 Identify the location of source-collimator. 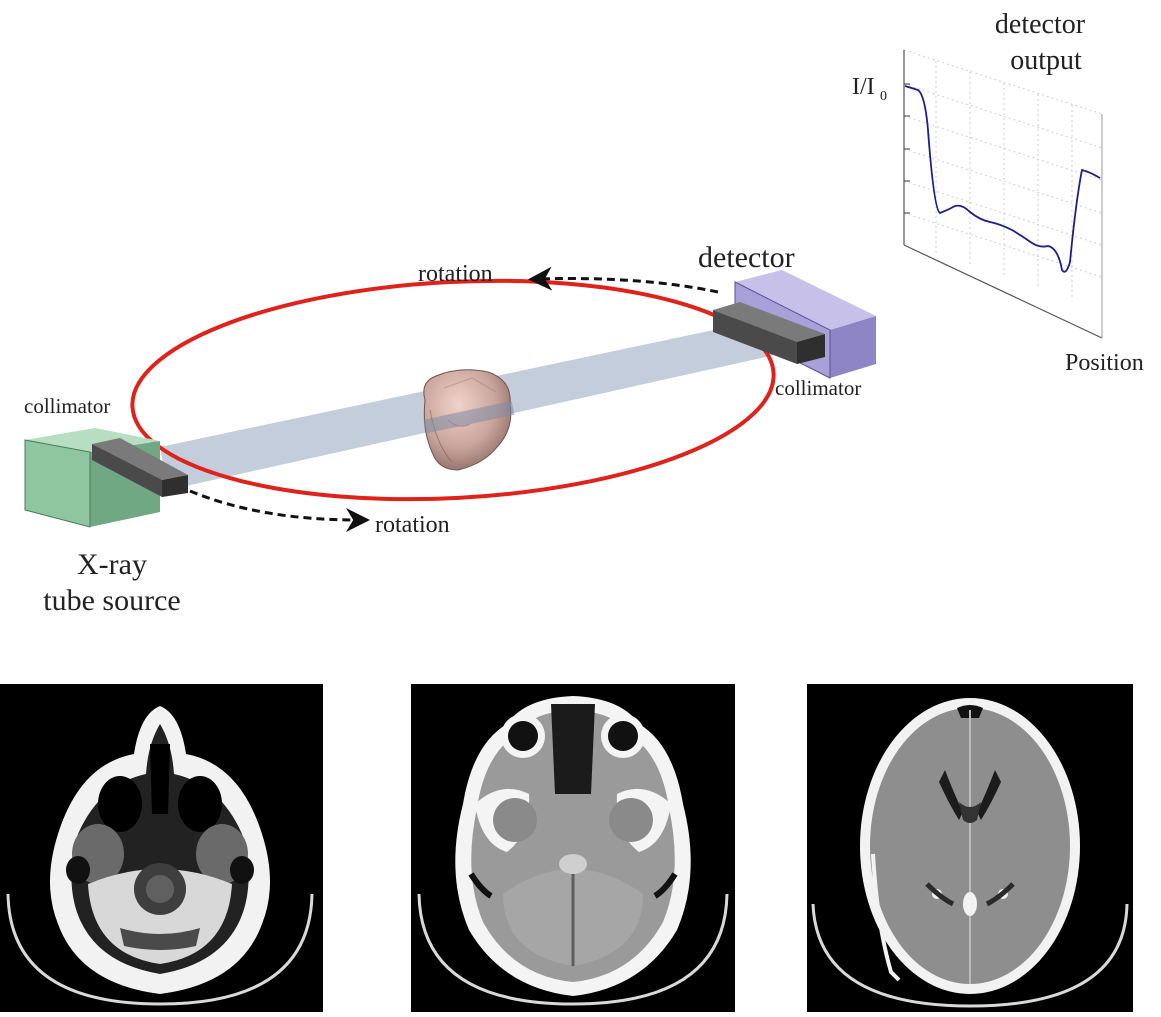
(140, 467).